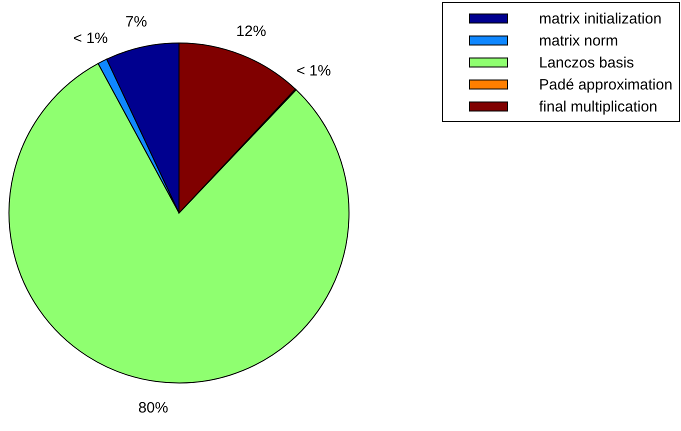 This screenshot has height=431, width=681. I want to click on legend-label: final multiplication, so click(598, 107).